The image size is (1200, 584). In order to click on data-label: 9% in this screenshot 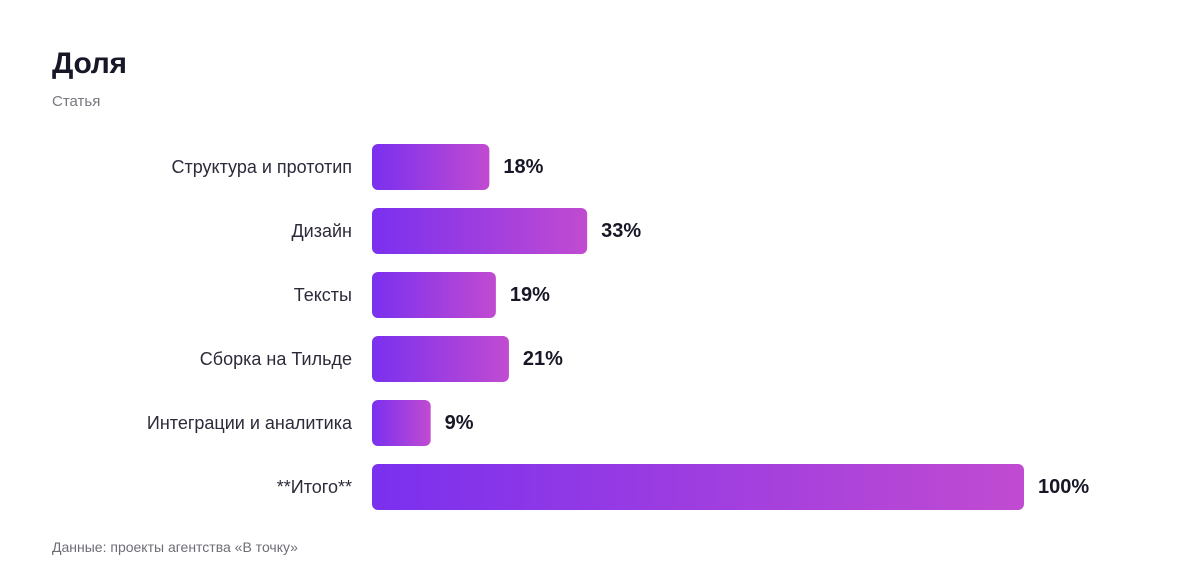, I will do `click(459, 423)`.